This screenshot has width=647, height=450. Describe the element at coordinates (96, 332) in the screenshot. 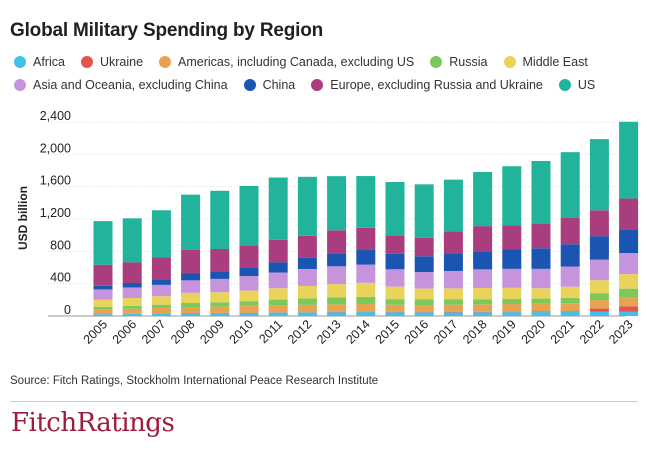

I see `x-tick-label: 2005` at that location.